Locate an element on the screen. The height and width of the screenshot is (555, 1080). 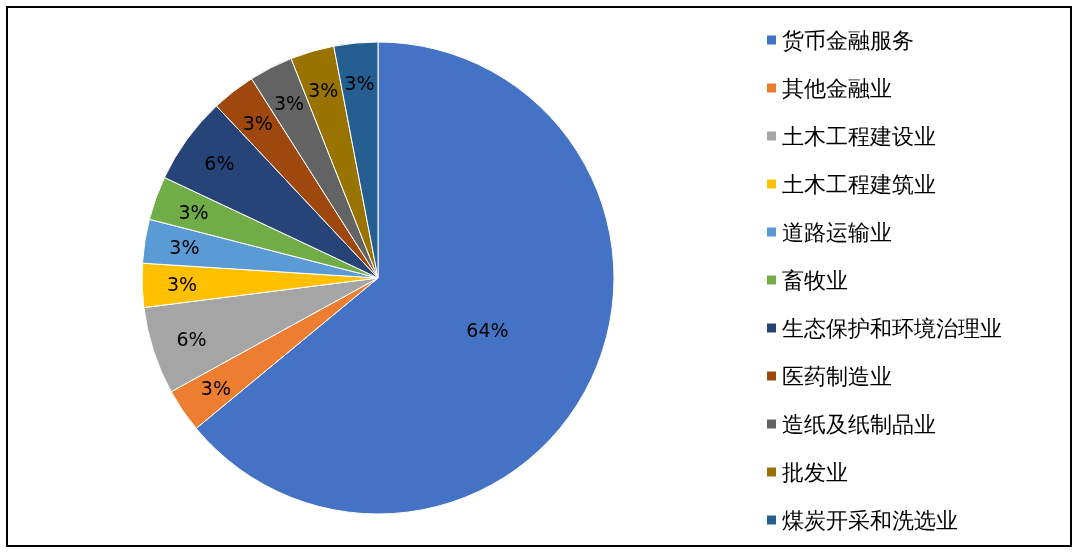
legend-label: 畜牧业 is located at coordinates (815, 280).